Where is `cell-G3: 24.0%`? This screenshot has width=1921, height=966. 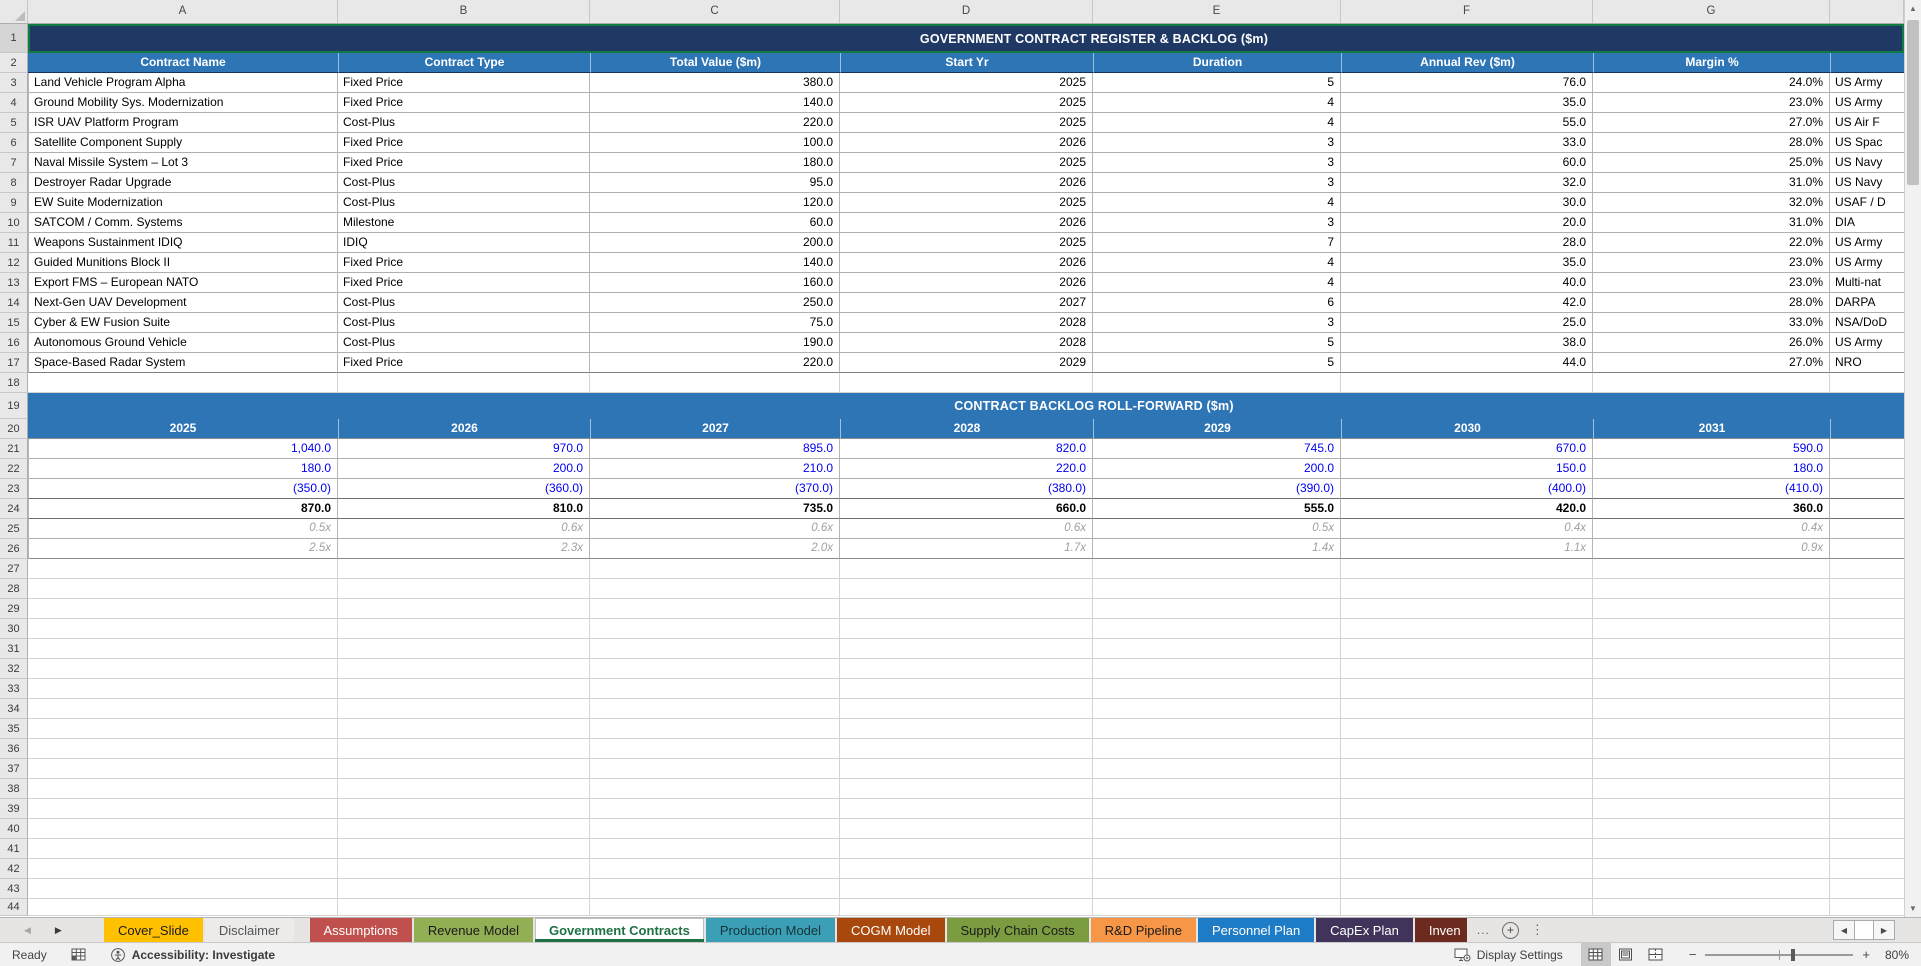
cell-G3: 24.0% is located at coordinates (1711, 83).